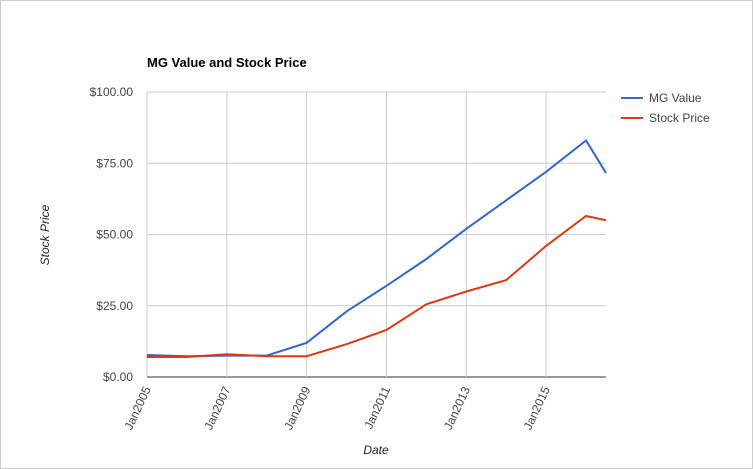  I want to click on y-axis-title: Stock Price, so click(45, 234).